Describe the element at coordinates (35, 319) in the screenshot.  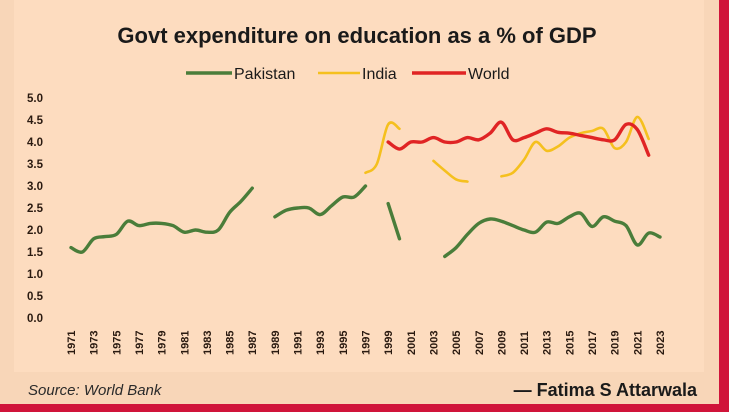
I see `y-tick-label: 0.0` at that location.